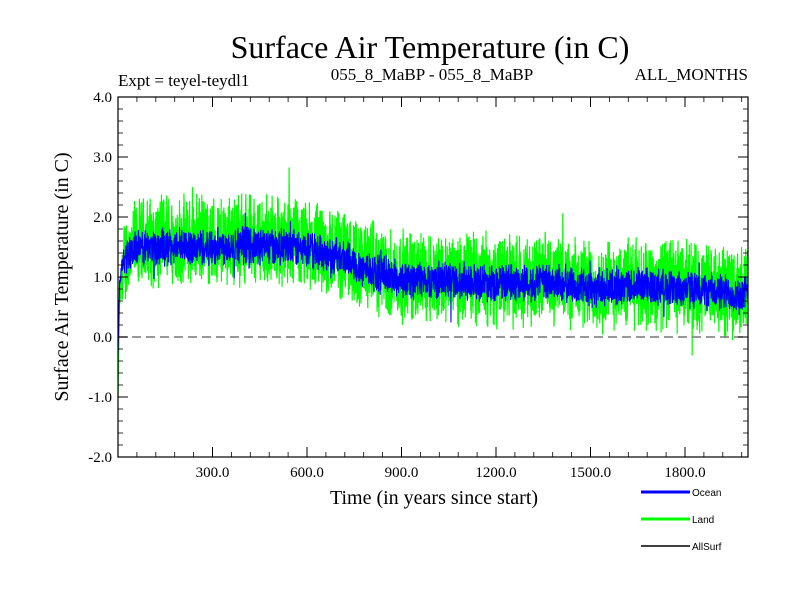  Describe the element at coordinates (684, 473) in the screenshot. I see `x-tick-label: 1800.0` at that location.